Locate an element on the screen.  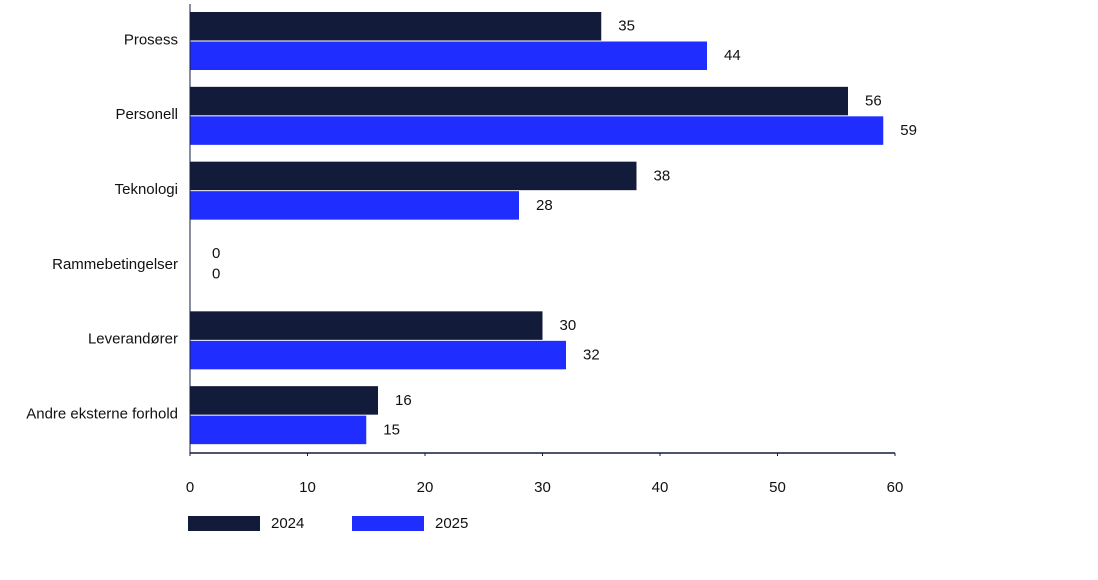
x-tick-label: 60 is located at coordinates (895, 487).